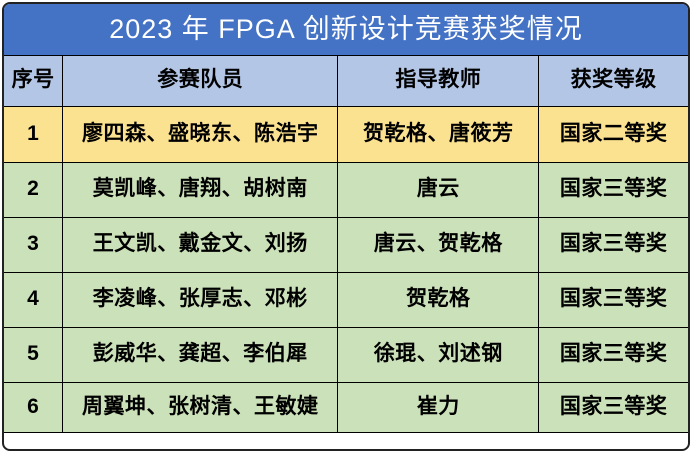 The image size is (693, 454). I want to click on cell-members: 周翼坤、张树清、王敏婕, so click(200, 407).